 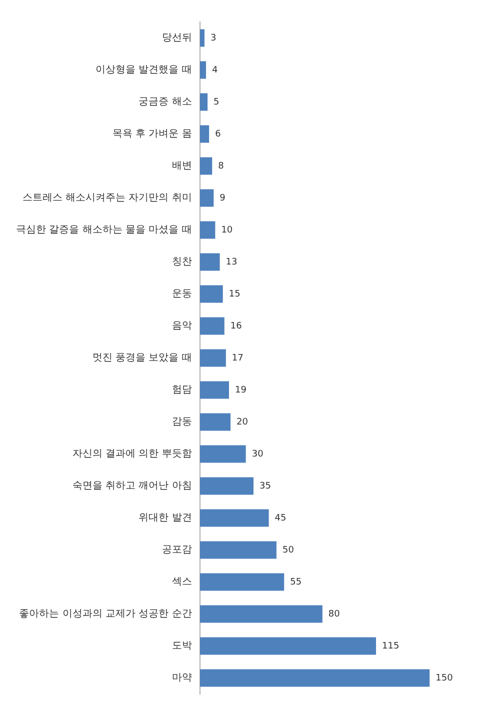 What do you see at coordinates (182, 646) in the screenshot?
I see `y-tick-label: 도박` at bounding box center [182, 646].